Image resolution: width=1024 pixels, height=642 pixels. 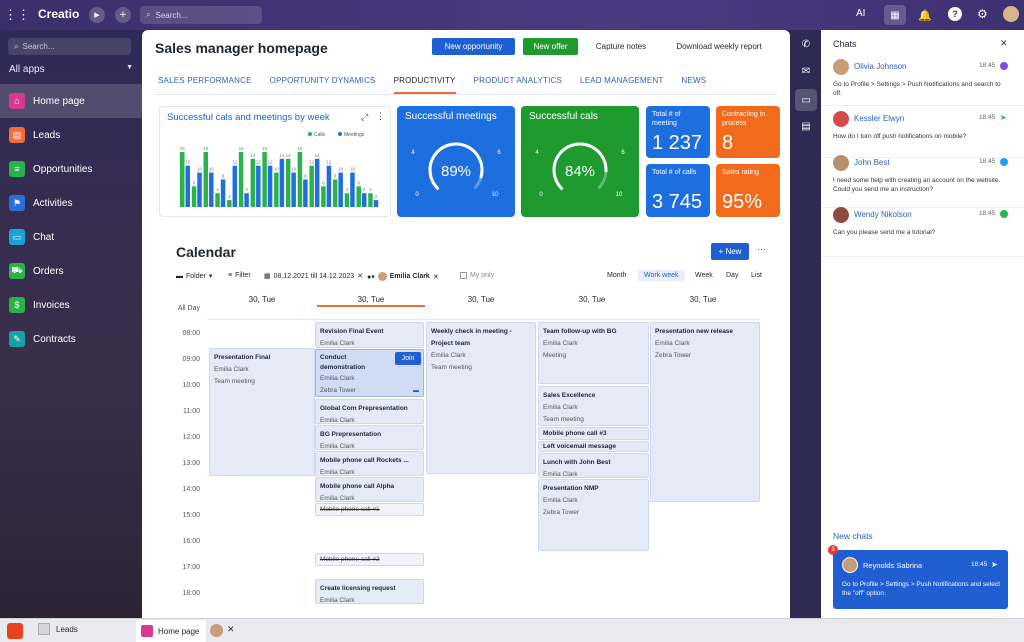 What do you see at coordinates (403, 276) in the screenshot?
I see `person-filter: ●▾ Emilia Clark ✕` at bounding box center [403, 276].